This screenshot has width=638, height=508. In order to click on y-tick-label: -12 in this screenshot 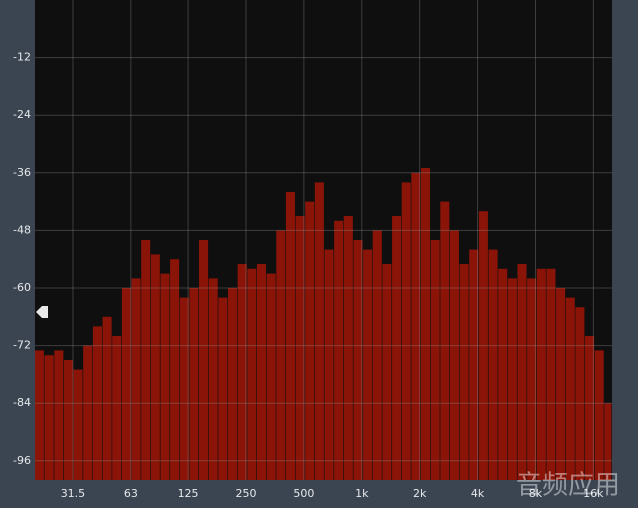, I will do `click(22, 57)`.